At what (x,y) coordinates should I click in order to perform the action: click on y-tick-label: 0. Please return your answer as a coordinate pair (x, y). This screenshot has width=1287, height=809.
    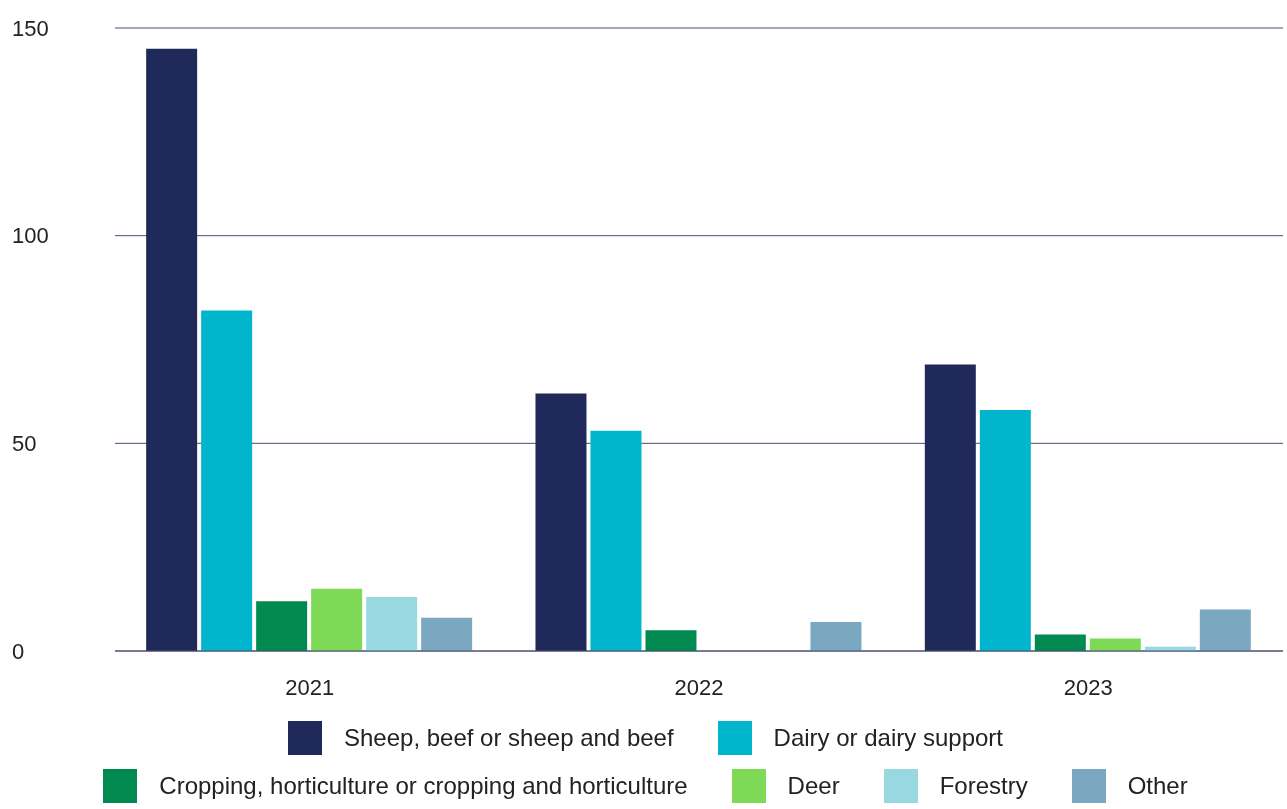
    Looking at the image, I should click on (18, 651).